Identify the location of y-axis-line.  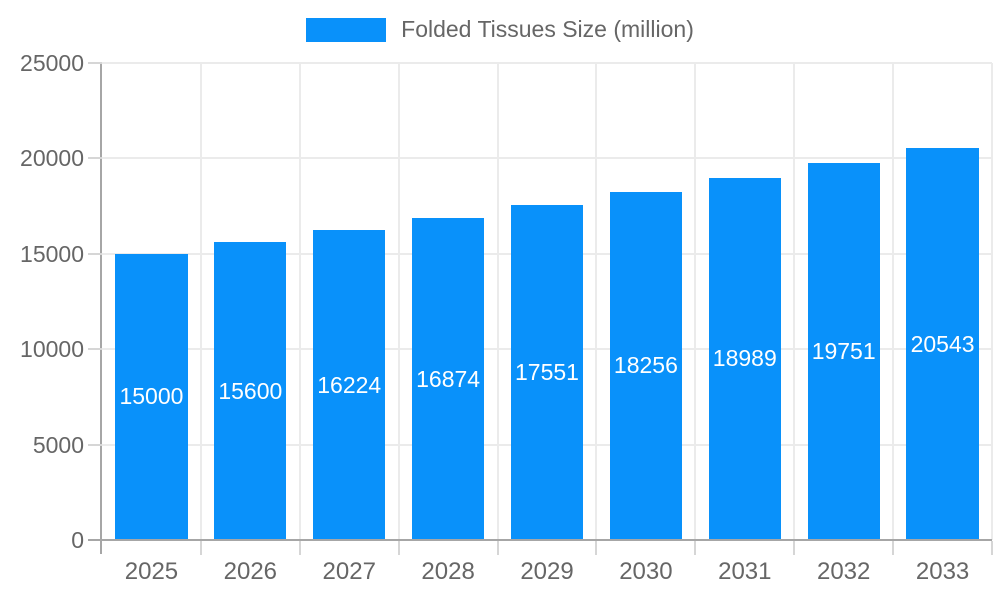
(101, 308).